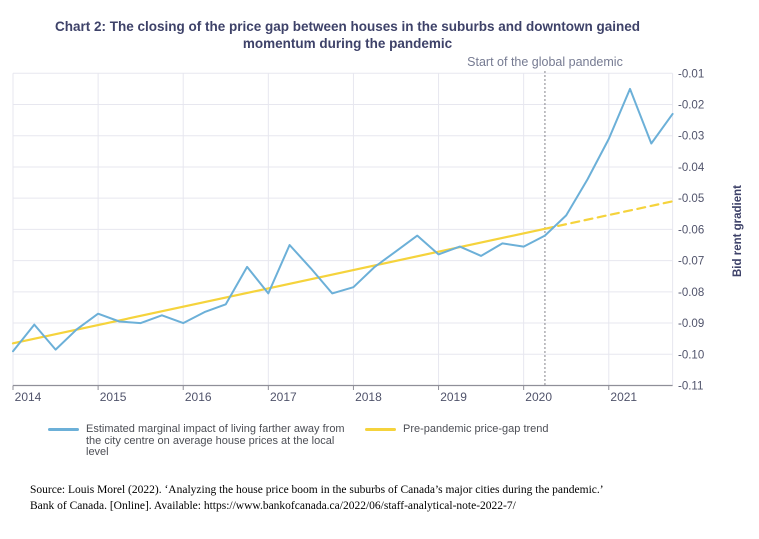 The height and width of the screenshot is (539, 759). What do you see at coordinates (691, 293) in the screenshot?
I see `y-tick-label: -0.08` at bounding box center [691, 293].